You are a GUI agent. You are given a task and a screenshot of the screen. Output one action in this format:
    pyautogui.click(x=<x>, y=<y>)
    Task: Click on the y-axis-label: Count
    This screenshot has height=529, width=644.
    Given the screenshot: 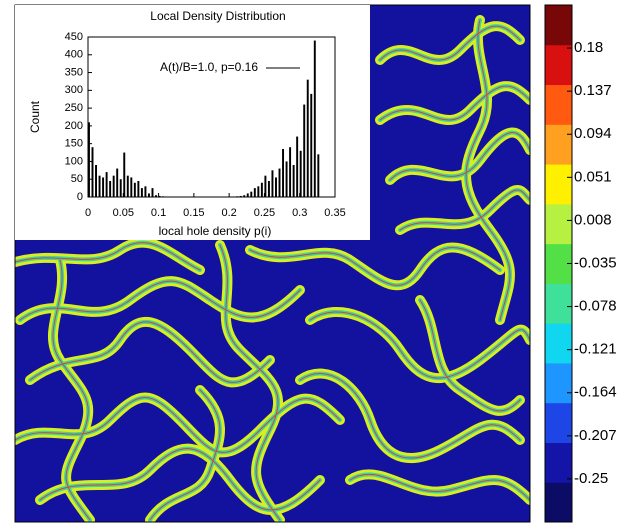 What is the action you would take?
    pyautogui.click(x=35, y=116)
    